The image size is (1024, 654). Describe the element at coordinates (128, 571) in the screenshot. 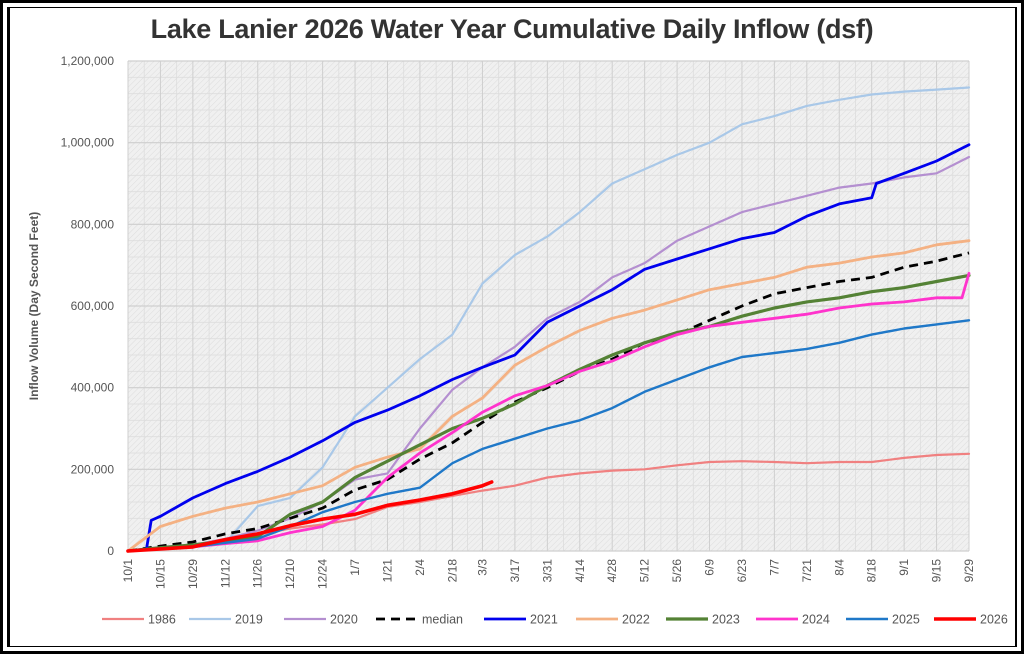

I see `x-tick-label: 10/1` at that location.